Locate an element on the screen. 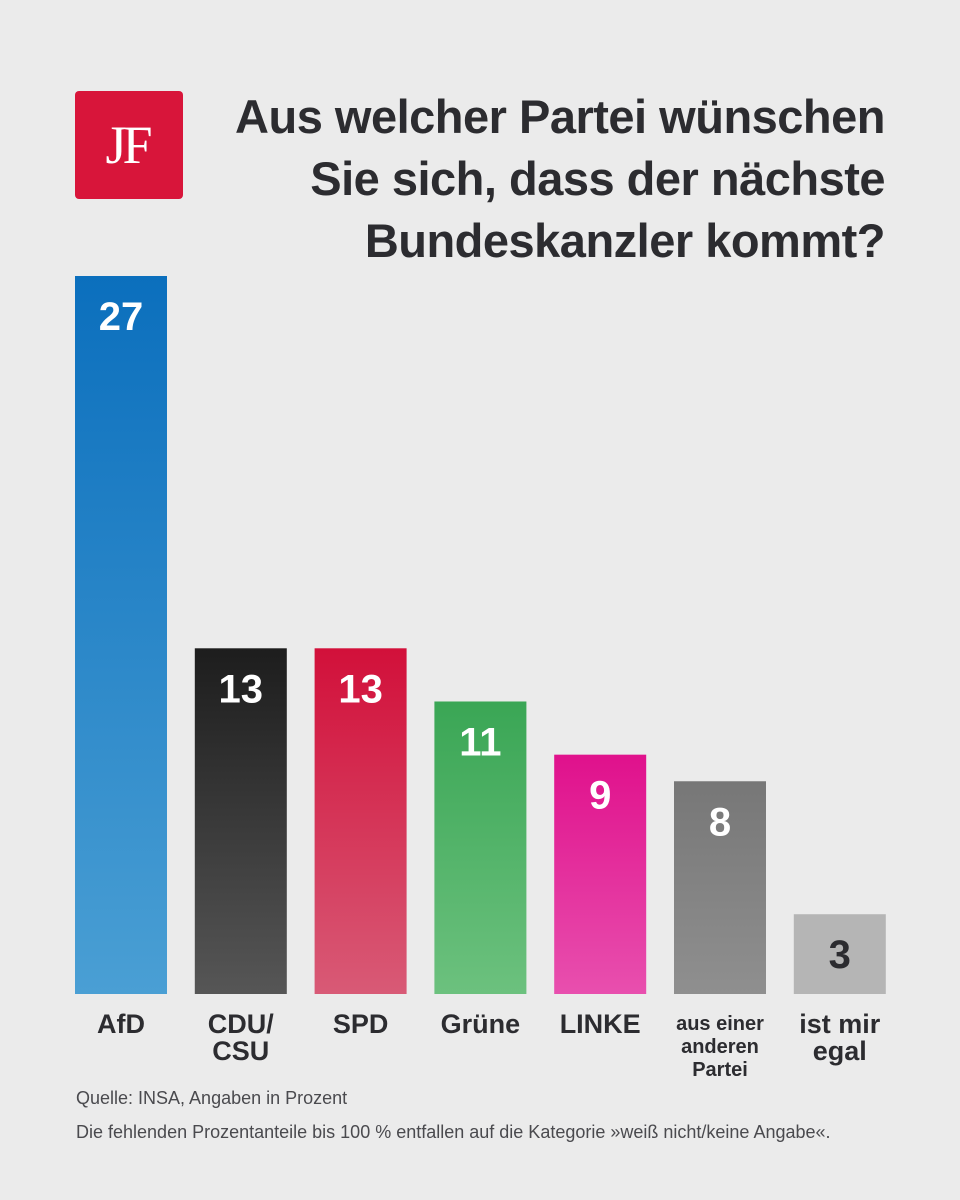 The image size is (960, 1200). logo-text: JF is located at coordinates (128, 145).